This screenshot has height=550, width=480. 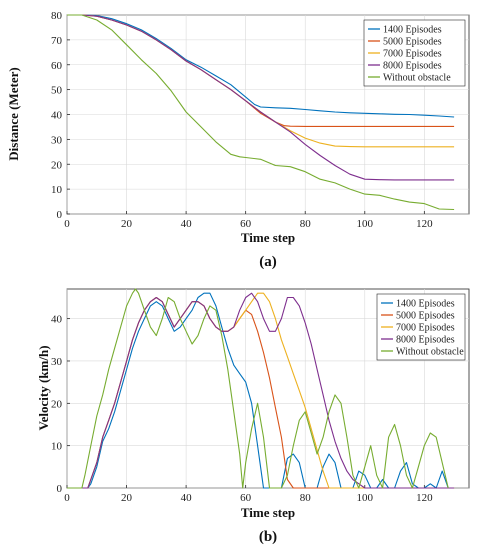 What do you see at coordinates (57, 16) in the screenshot?
I see `y-tick-label: 80` at bounding box center [57, 16].